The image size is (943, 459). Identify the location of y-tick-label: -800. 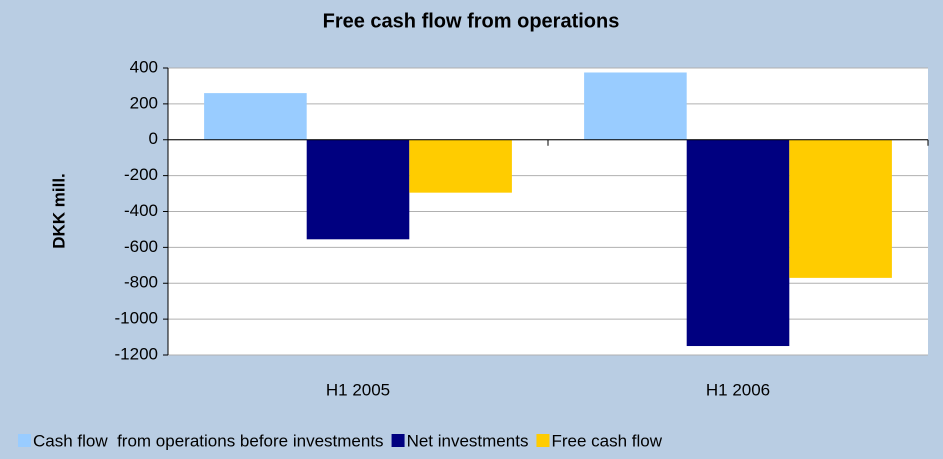
(141, 282).